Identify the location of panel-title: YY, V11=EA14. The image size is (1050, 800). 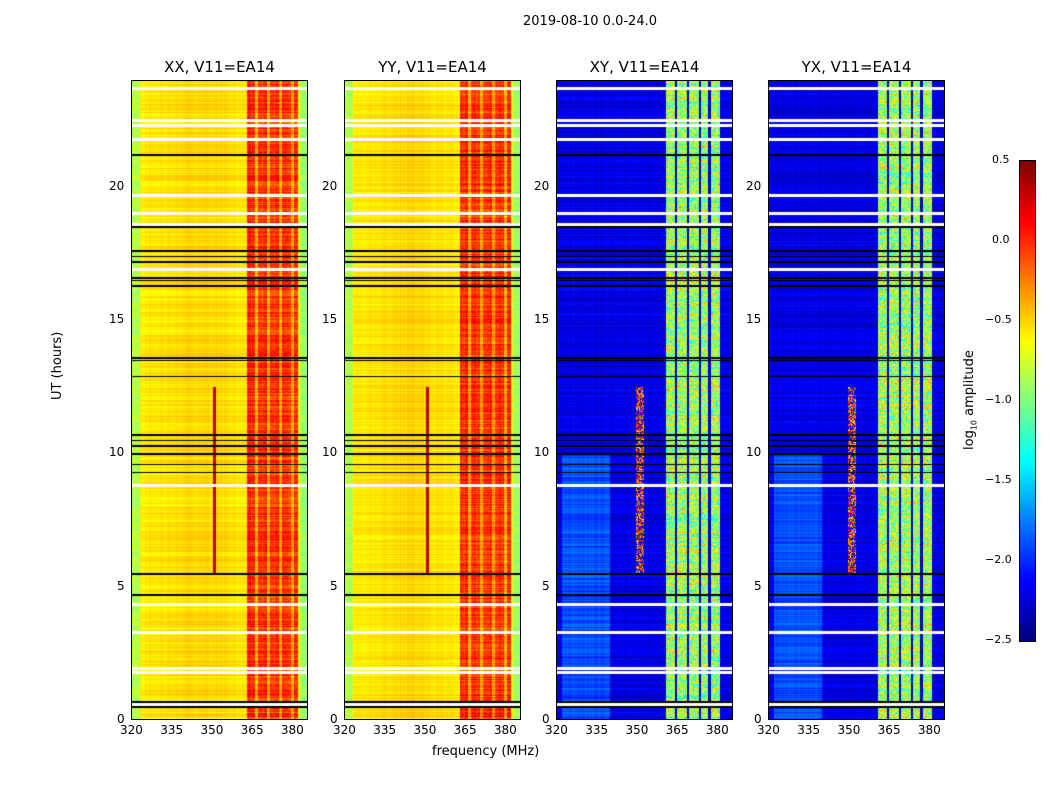
(432, 67).